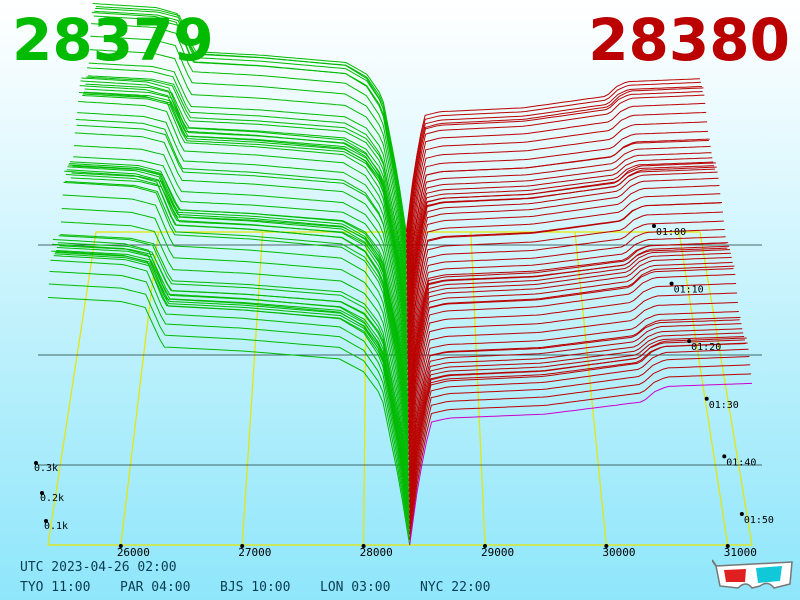 The image size is (800, 600). What do you see at coordinates (455, 587) in the screenshot?
I see `clock-nyc: NYC 22:00` at bounding box center [455, 587].